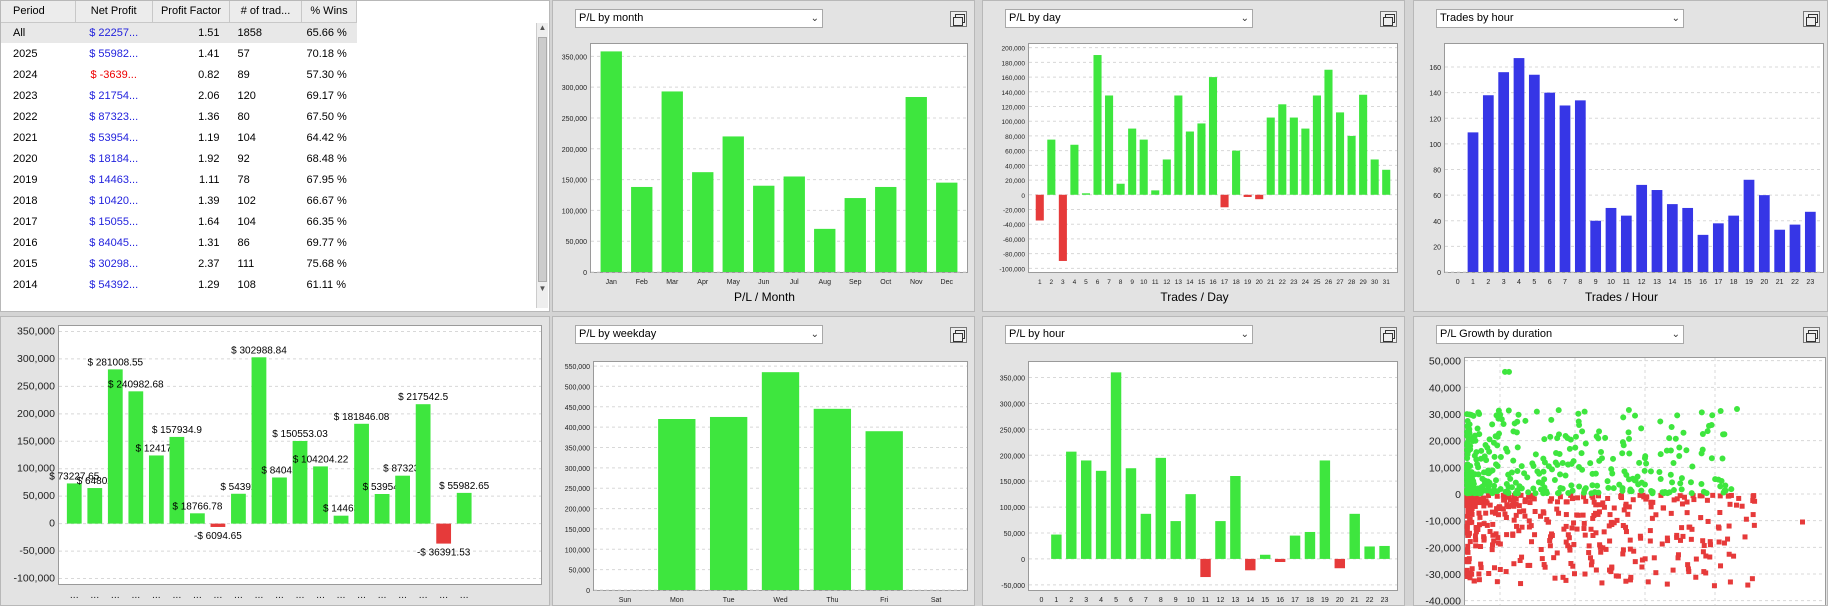  Describe the element at coordinates (1014, 210) in the screenshot. I see `y-tick-label: -20,000` at that location.